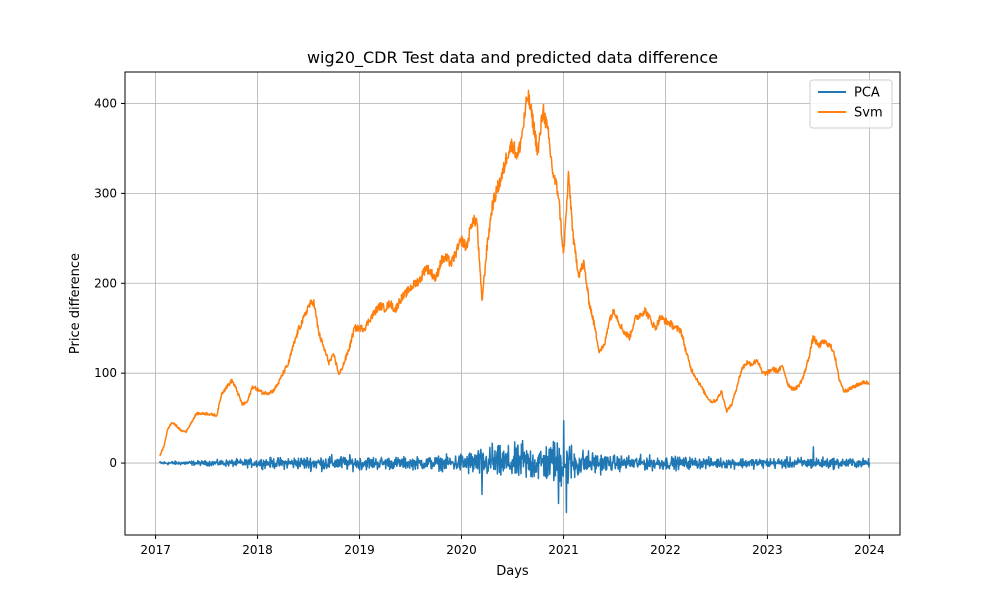 Image resolution: width=1000 pixels, height=600 pixels. I want to click on x-tick-label-2019: 2019, so click(359, 550).